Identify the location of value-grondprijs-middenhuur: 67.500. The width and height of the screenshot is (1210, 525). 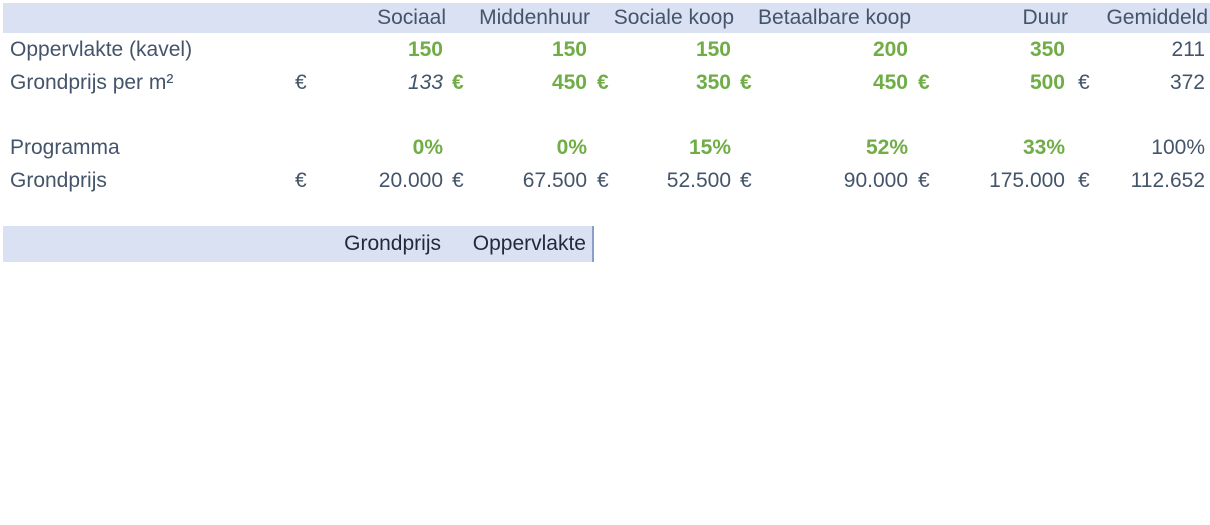
(554, 180).